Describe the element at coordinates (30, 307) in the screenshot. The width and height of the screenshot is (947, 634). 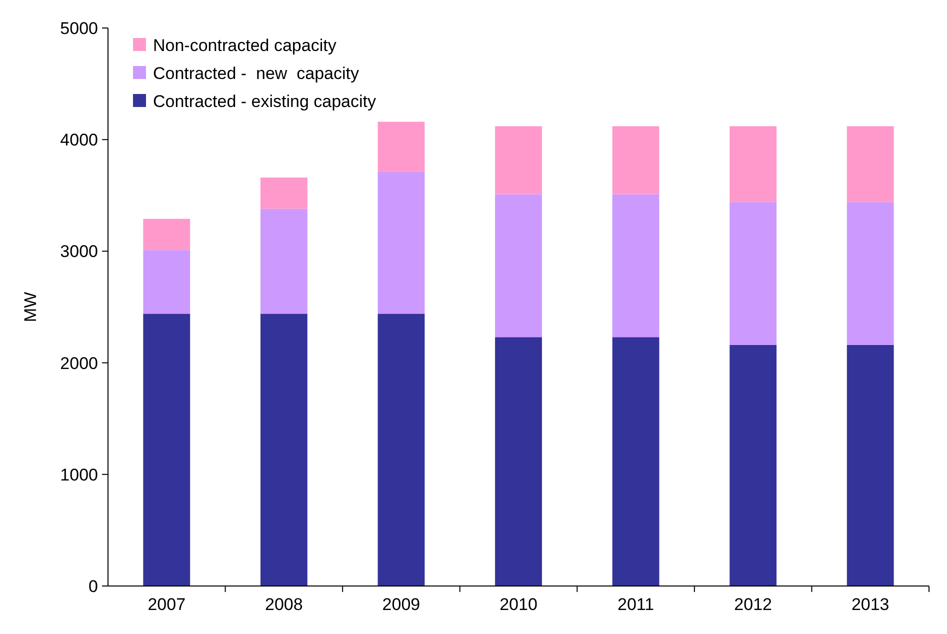
I see `y-axis-title: MW` at that location.